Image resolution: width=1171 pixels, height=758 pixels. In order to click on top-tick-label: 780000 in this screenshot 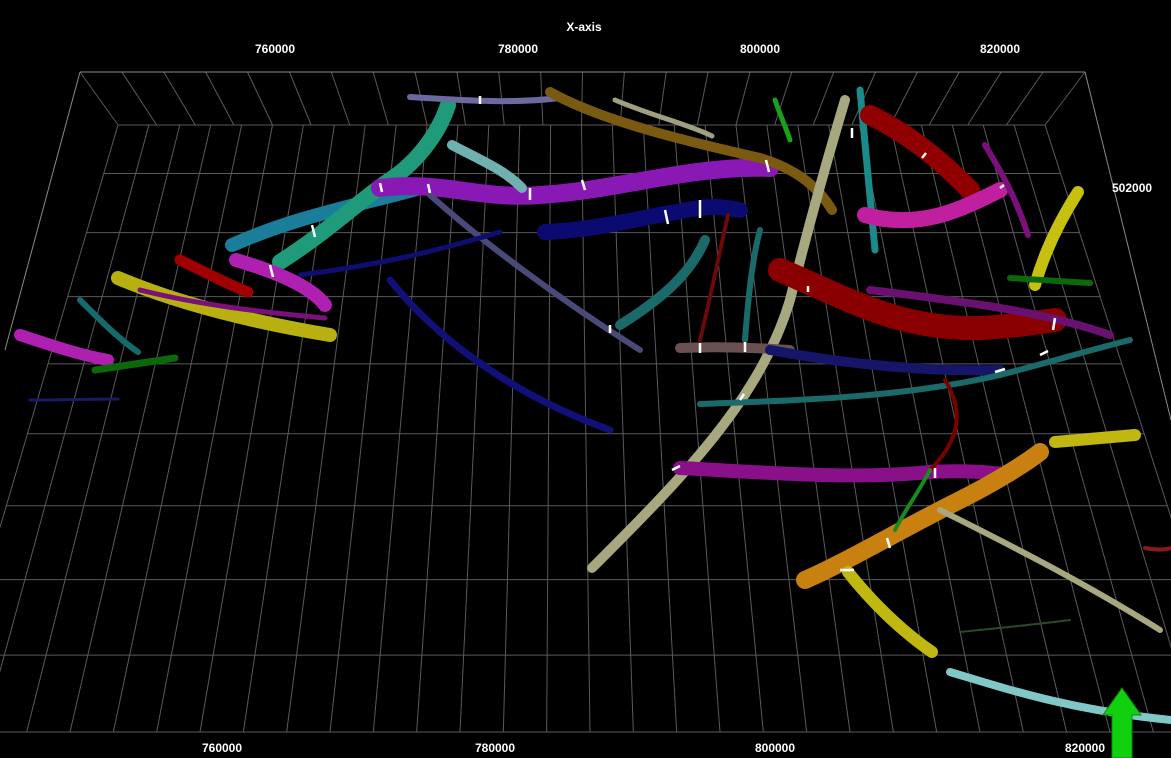, I will do `click(518, 49)`.